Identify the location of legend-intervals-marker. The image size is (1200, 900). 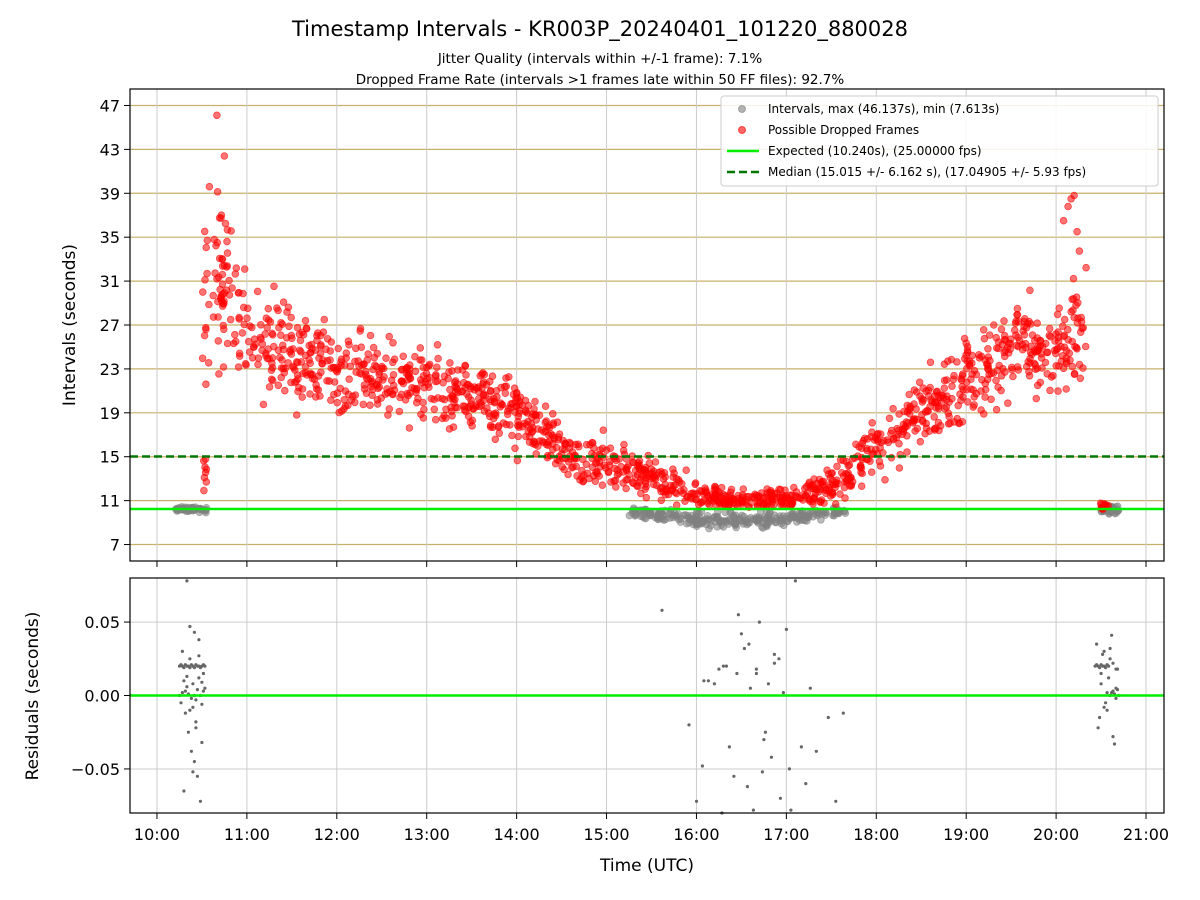
(742, 109).